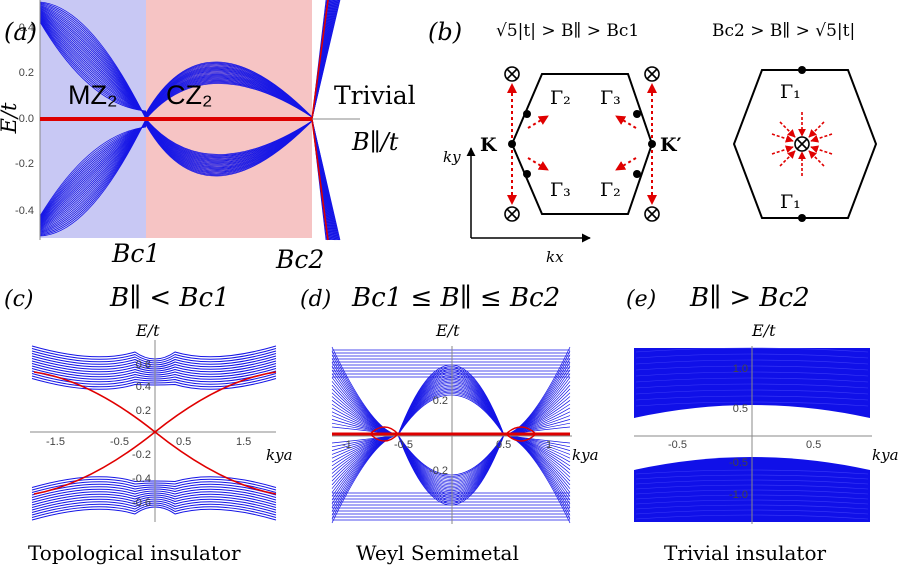 This screenshot has width=898, height=572. Describe the element at coordinates (143, 411) in the screenshot. I see `tick-c-y2: 0.2` at that location.